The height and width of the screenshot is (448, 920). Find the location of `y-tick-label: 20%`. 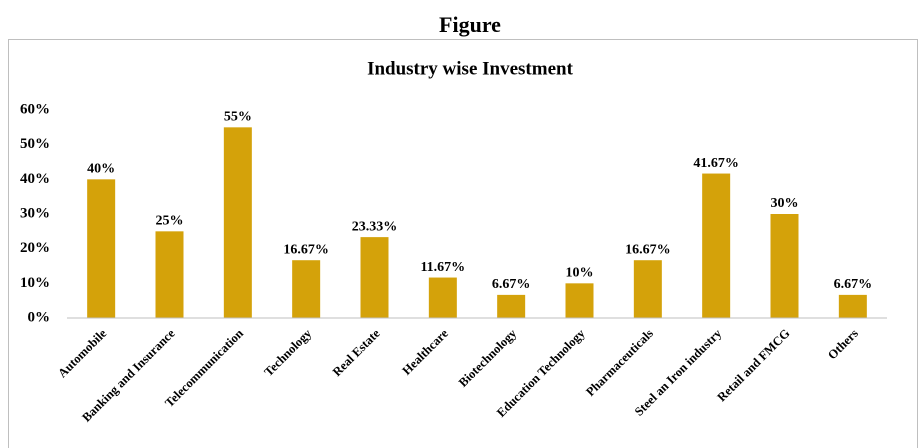

y-tick-label: 20% is located at coordinates (35, 248).